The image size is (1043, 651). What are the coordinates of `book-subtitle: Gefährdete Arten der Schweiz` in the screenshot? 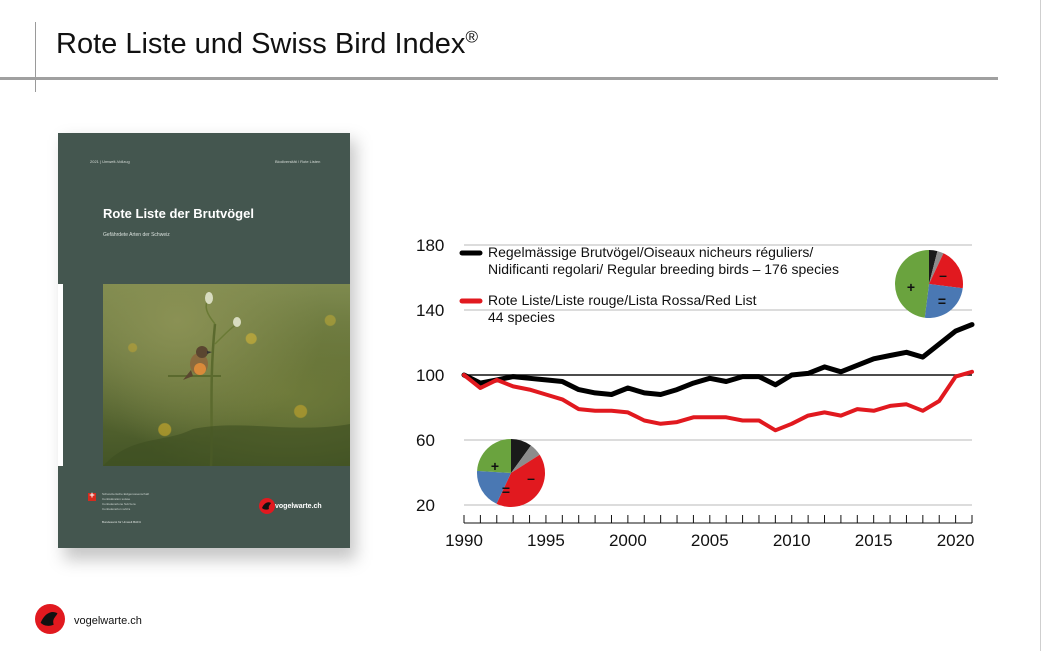 It's located at (136, 235).